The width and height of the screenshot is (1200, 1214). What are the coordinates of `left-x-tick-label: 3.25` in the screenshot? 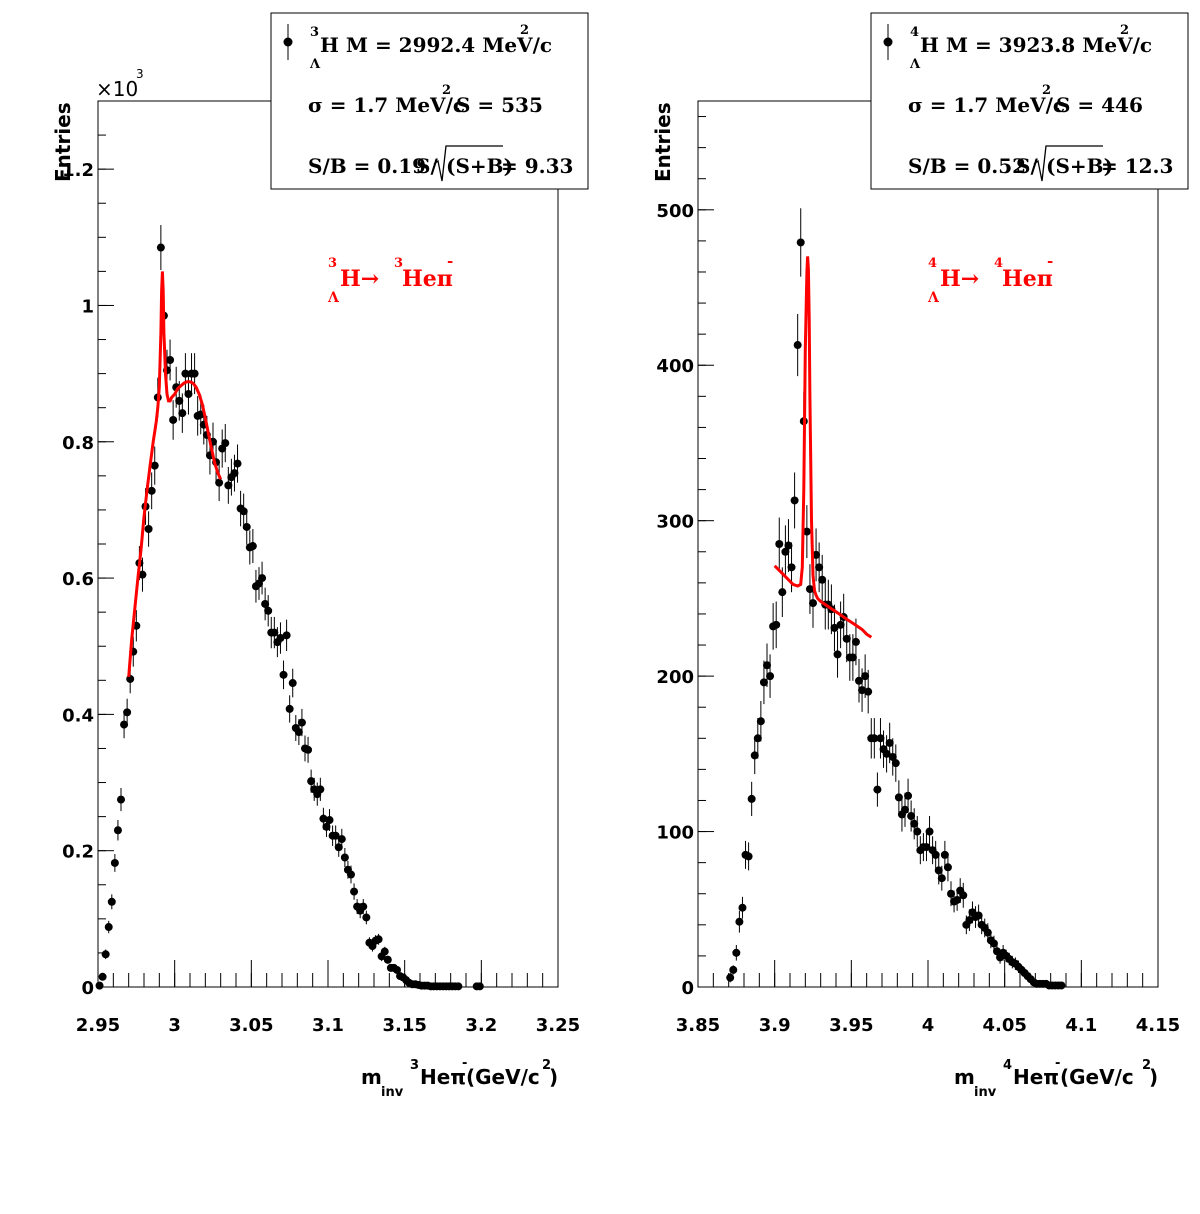 It's located at (558, 1025).